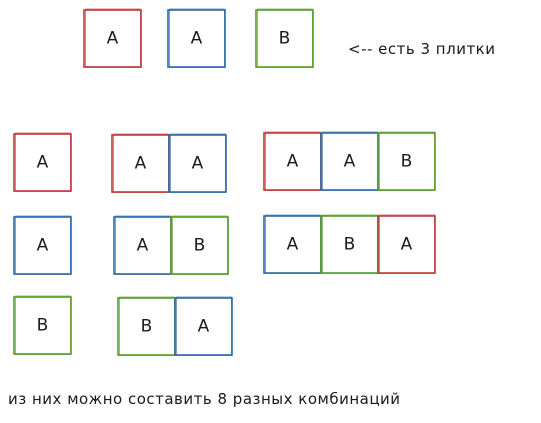  I want to click on combination-7-tile-3: B, so click(406, 161).